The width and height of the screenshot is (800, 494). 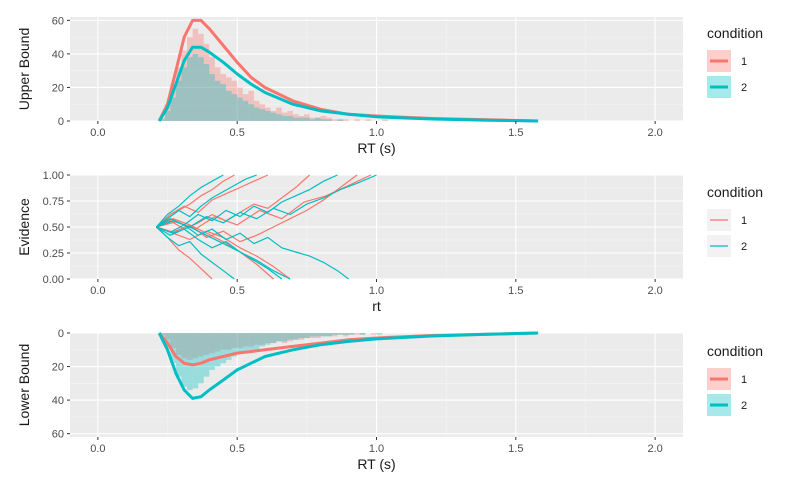 I want to click on y-tick-label: 0, so click(x=61, y=122).